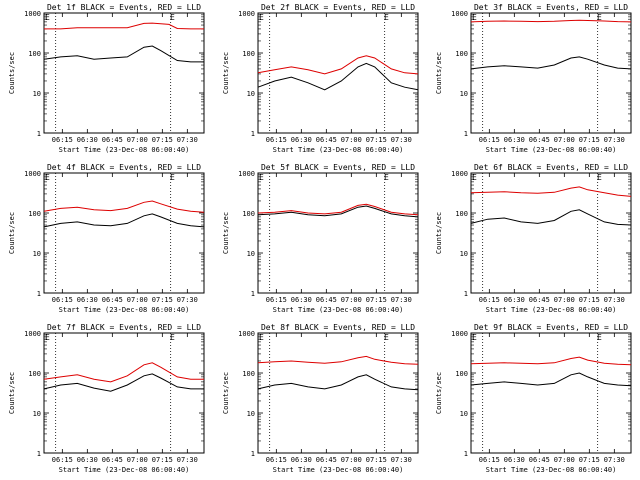  I want to click on panel-title: Det 6f BLACK = Events, RED = LLD, so click(551, 167).